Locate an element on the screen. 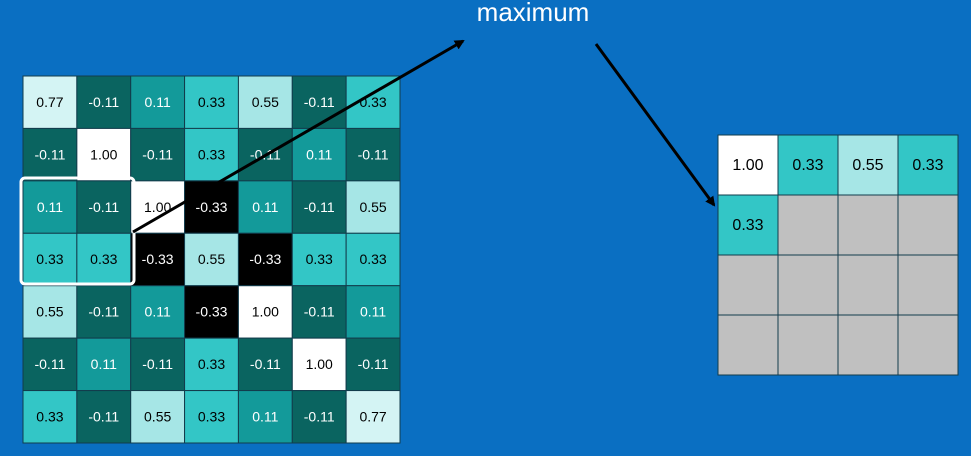  arrow-out is located at coordinates (655, 125).